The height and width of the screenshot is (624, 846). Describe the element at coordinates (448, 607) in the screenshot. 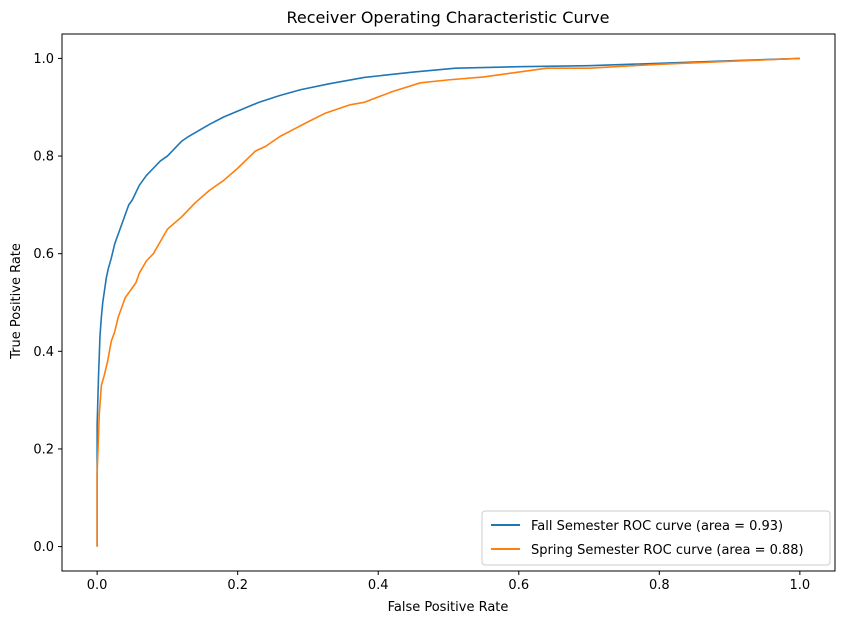

I see `x-axis-label: False Positive Rate` at that location.